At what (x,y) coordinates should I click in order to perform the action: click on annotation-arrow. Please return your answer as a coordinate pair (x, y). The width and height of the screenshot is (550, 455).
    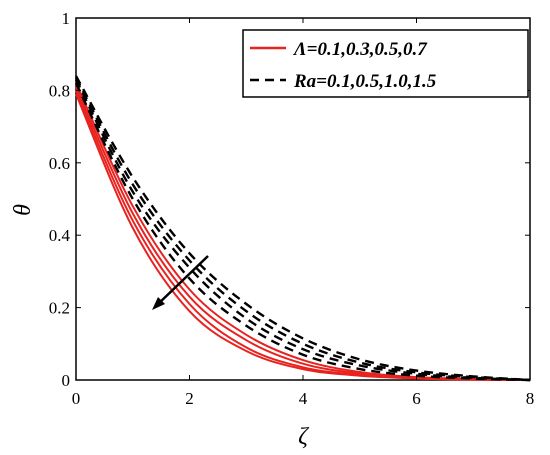
    Looking at the image, I should click on (180, 282).